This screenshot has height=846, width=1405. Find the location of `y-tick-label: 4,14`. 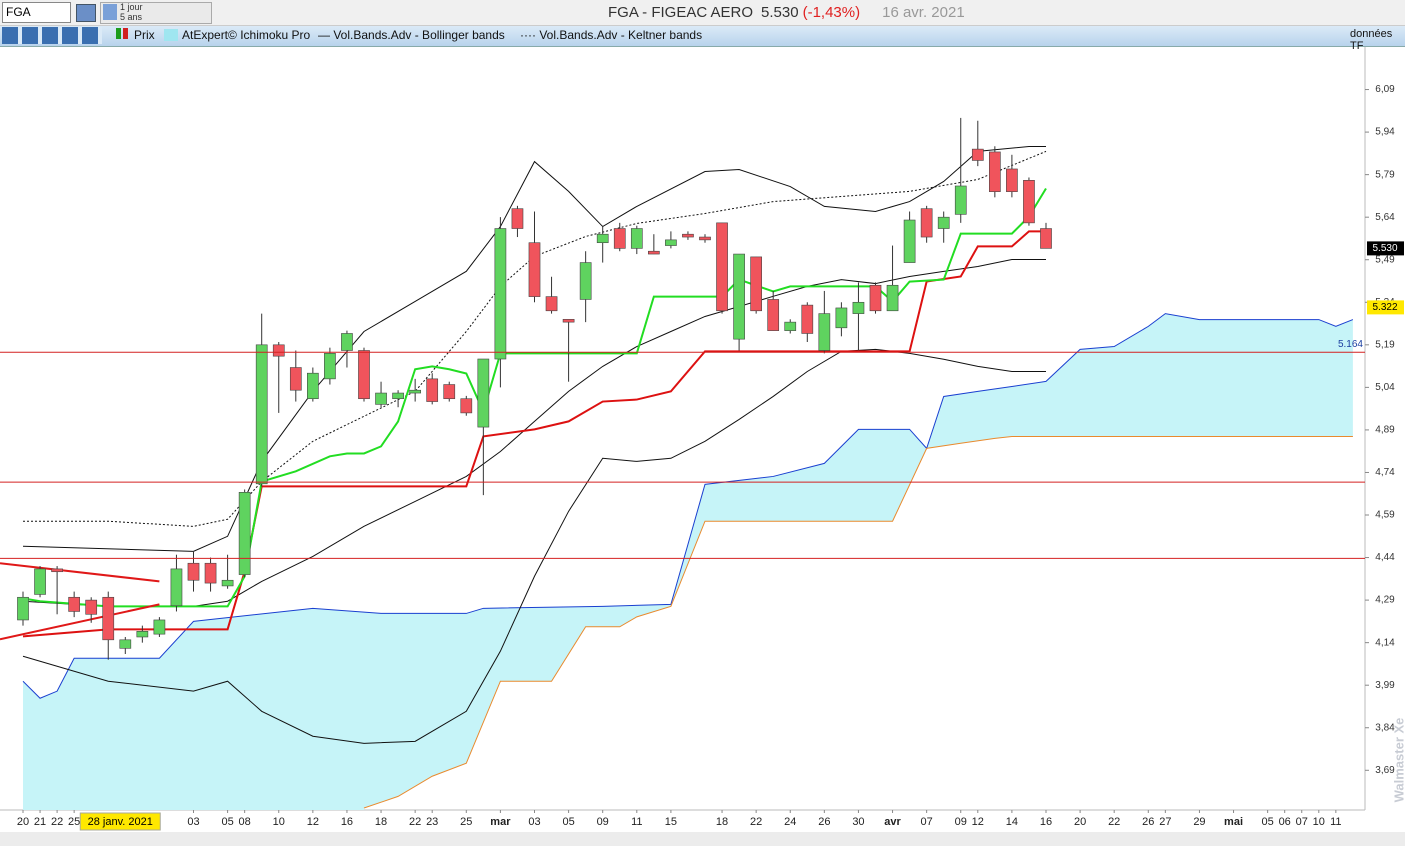

y-tick-label: 4,14 is located at coordinates (1385, 642).